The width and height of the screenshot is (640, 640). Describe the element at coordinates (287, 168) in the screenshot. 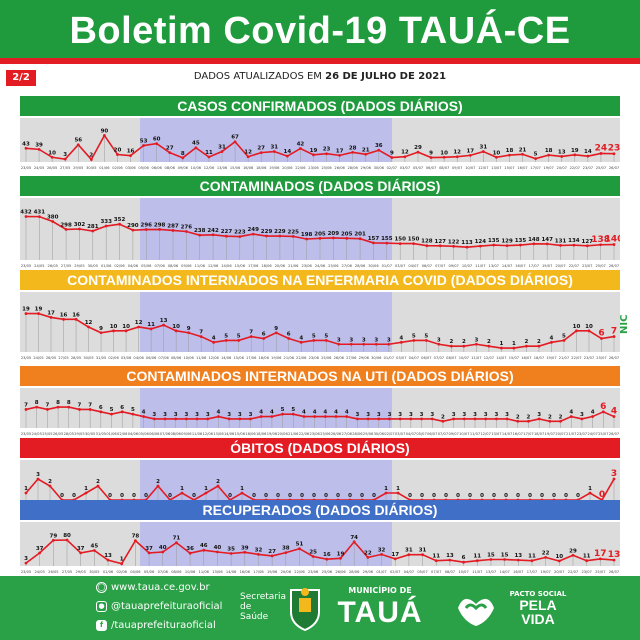

I see `tick-label: 20/06` at that location.